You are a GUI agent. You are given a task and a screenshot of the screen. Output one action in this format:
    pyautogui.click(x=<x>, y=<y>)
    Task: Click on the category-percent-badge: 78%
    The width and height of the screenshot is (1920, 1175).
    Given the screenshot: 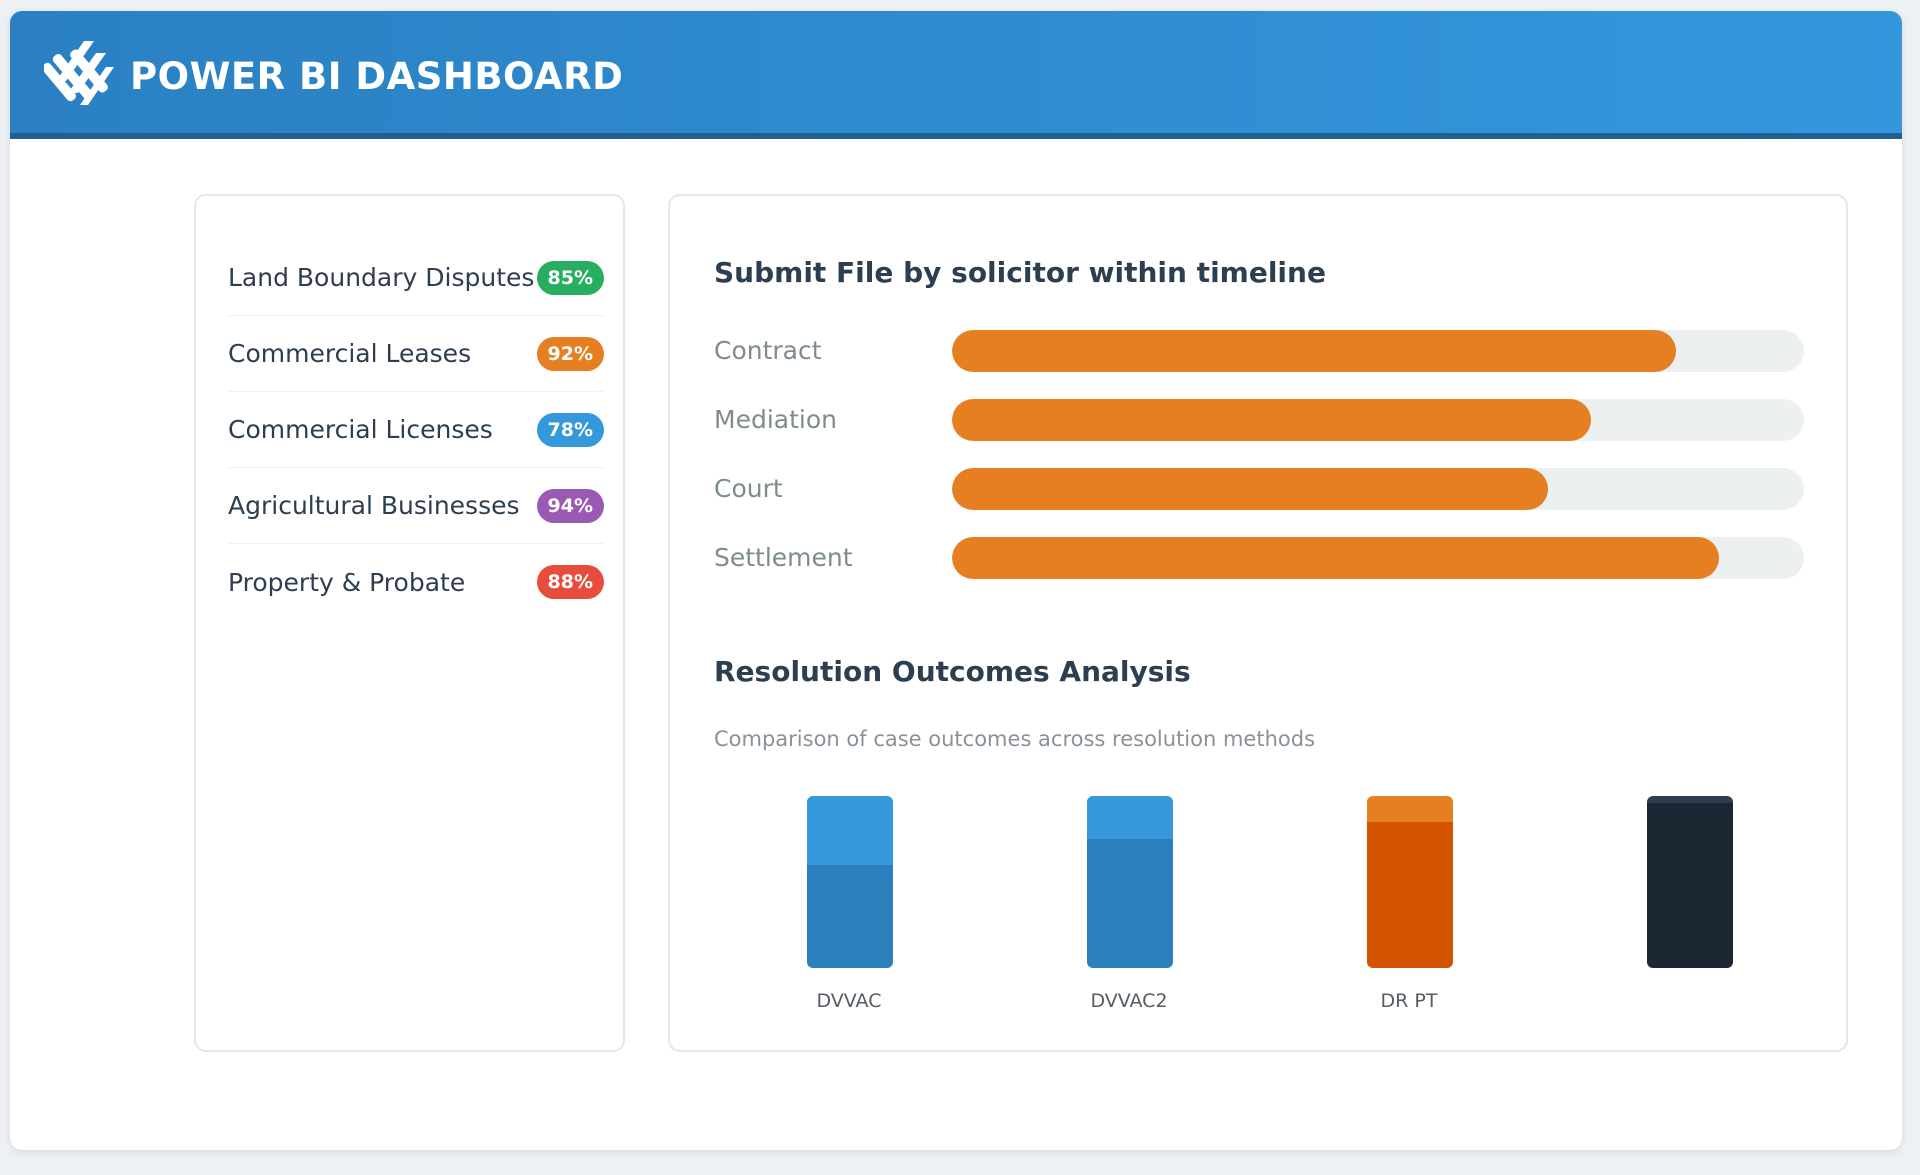 What is the action you would take?
    pyautogui.click(x=570, y=429)
    